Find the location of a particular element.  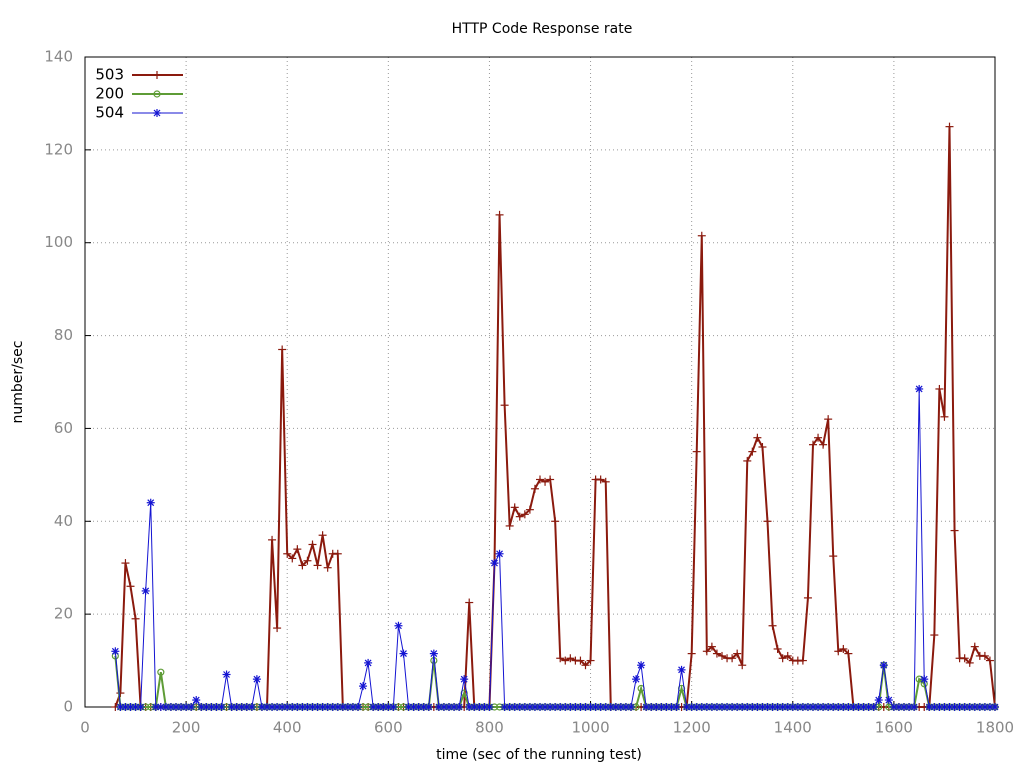

y-tick-label: 100 is located at coordinates (58, 242).